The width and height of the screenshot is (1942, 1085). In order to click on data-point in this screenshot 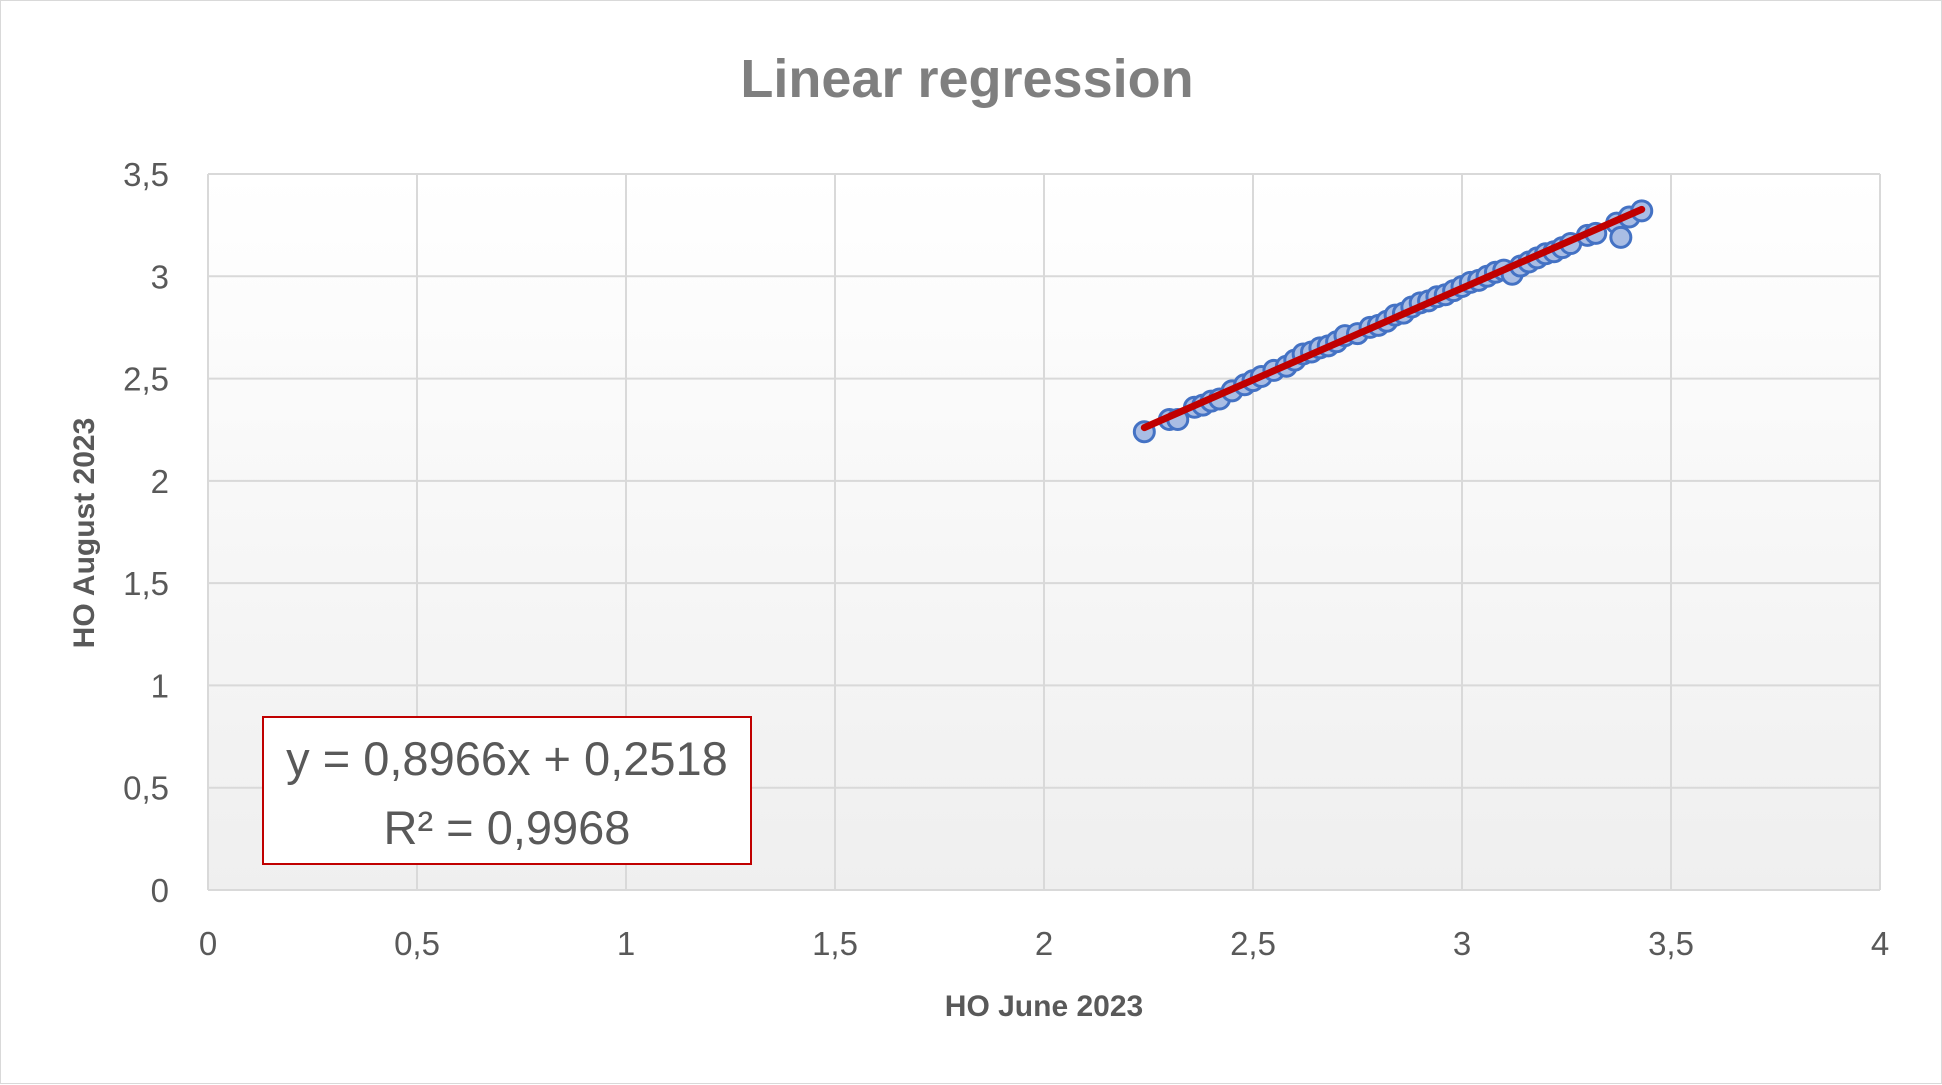, I will do `click(1621, 237)`.